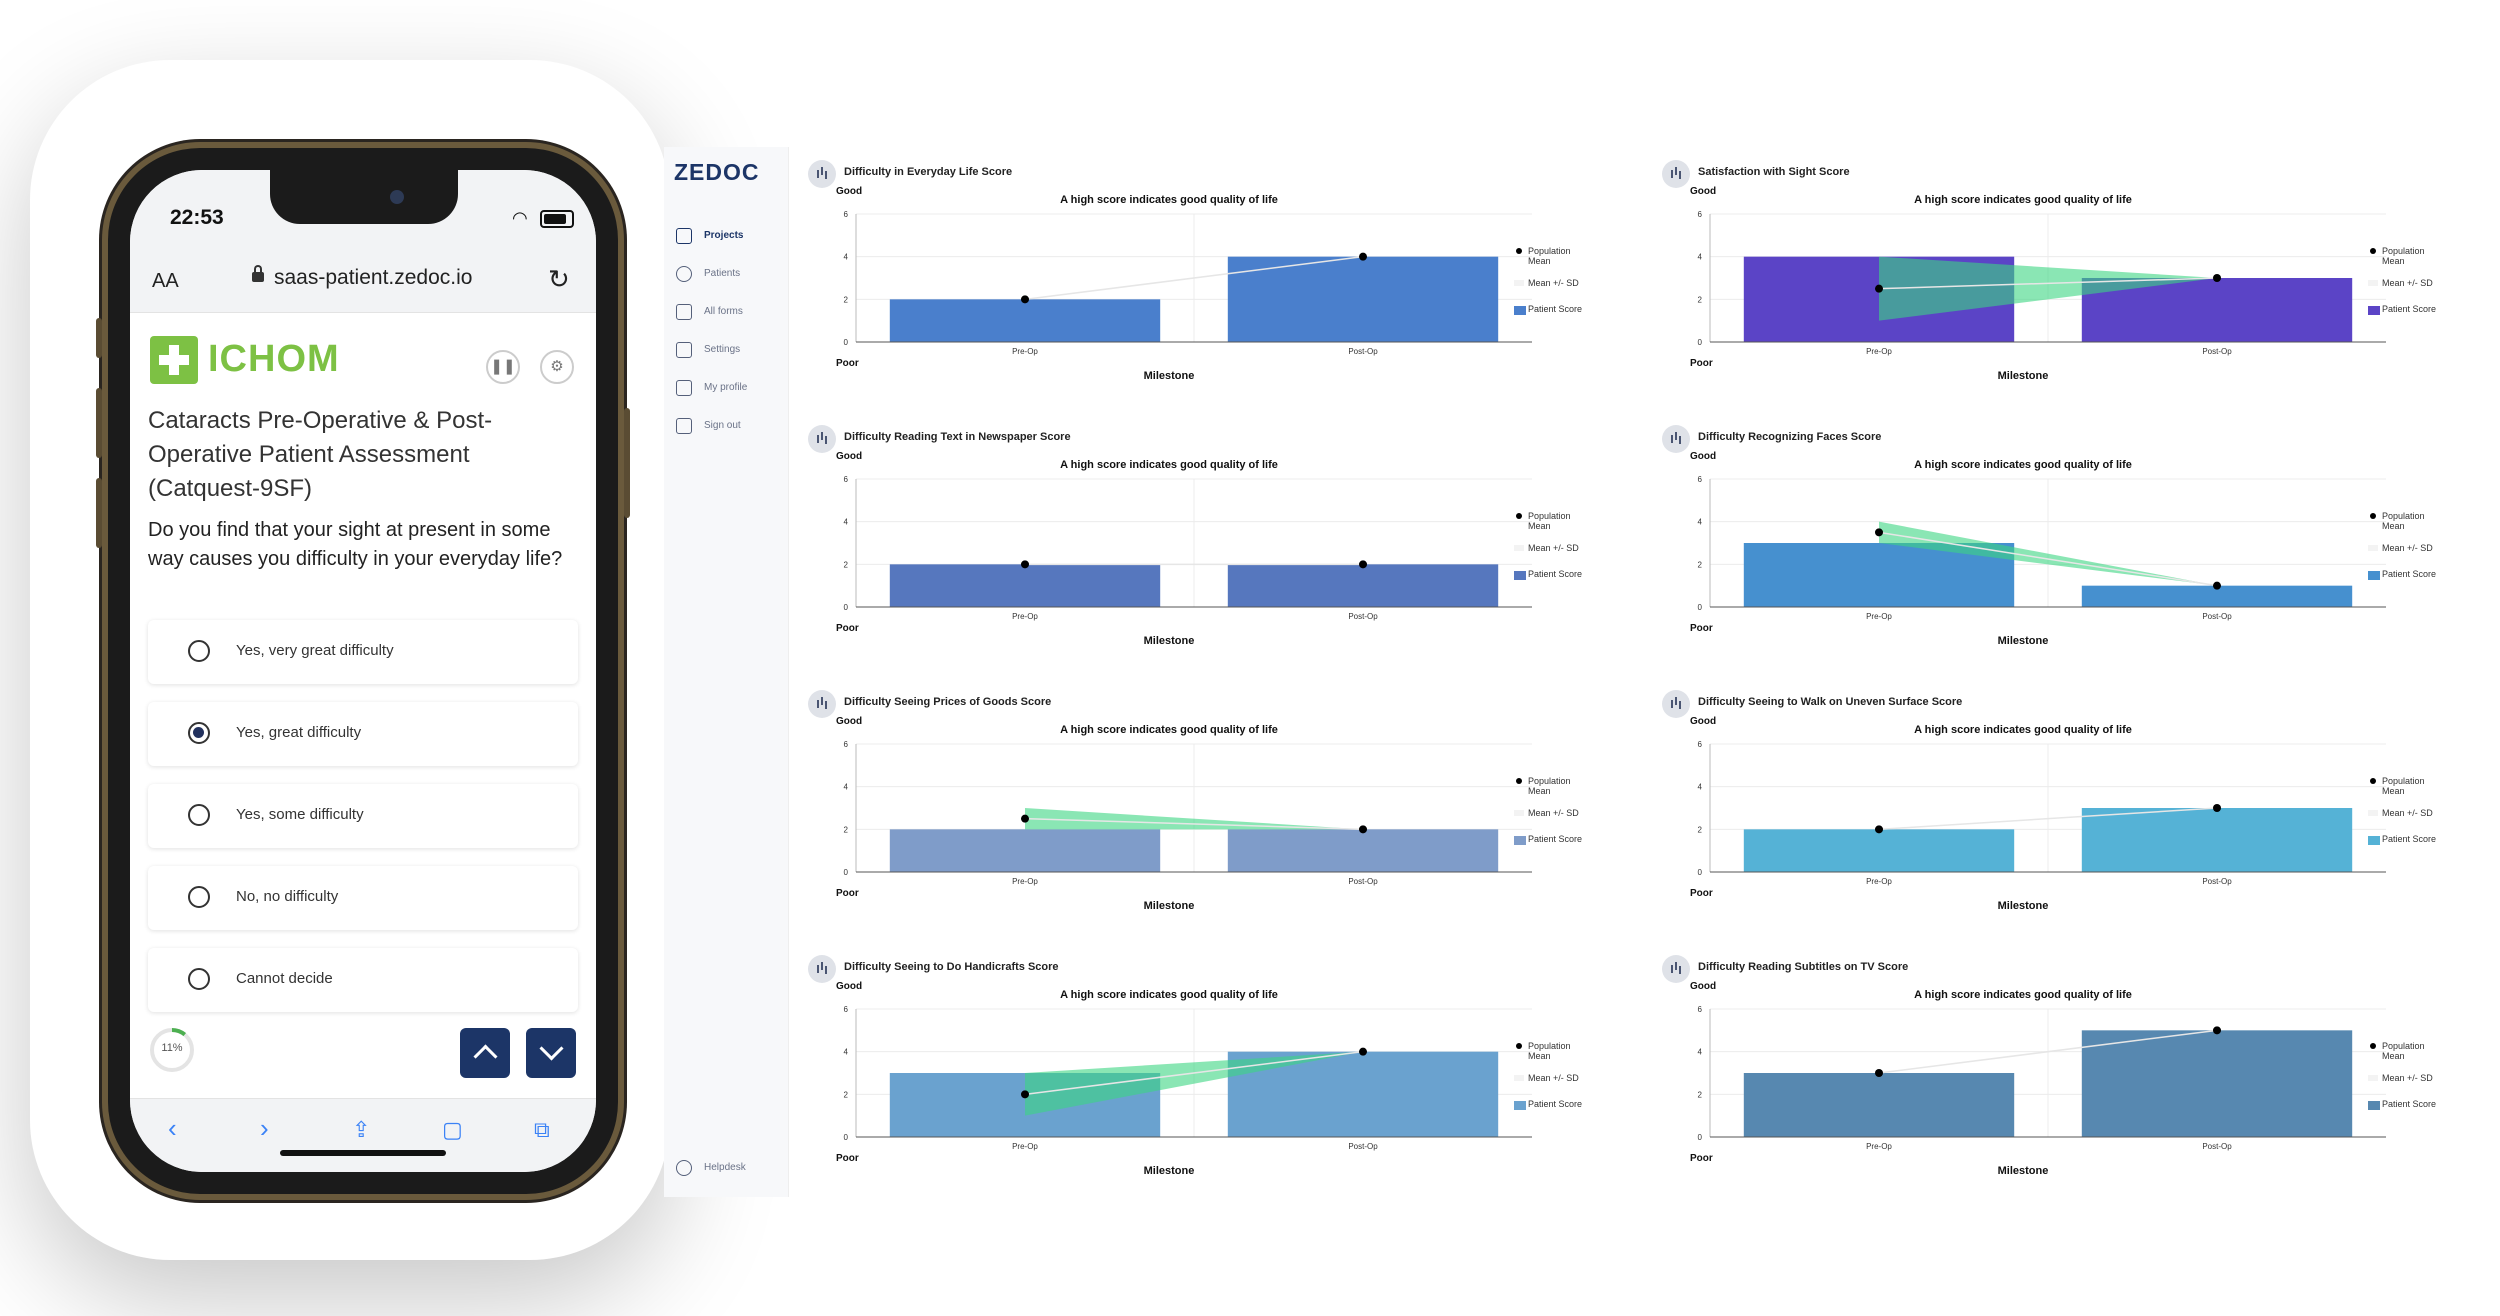  I want to click on sidebar-item-my-profile: My profile, so click(731, 390).